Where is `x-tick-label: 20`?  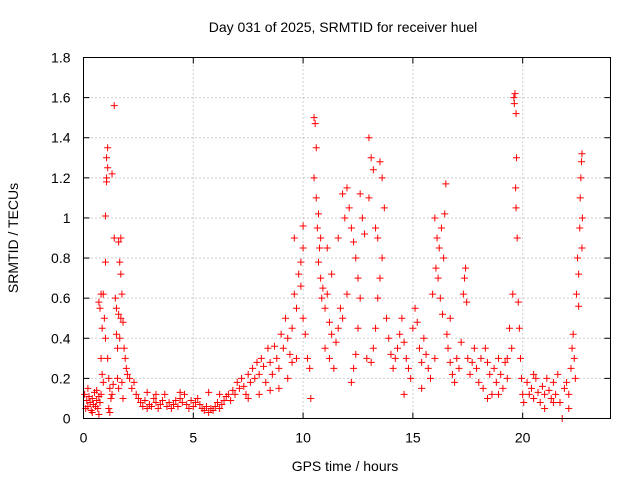 x-tick-label: 20 is located at coordinates (523, 438).